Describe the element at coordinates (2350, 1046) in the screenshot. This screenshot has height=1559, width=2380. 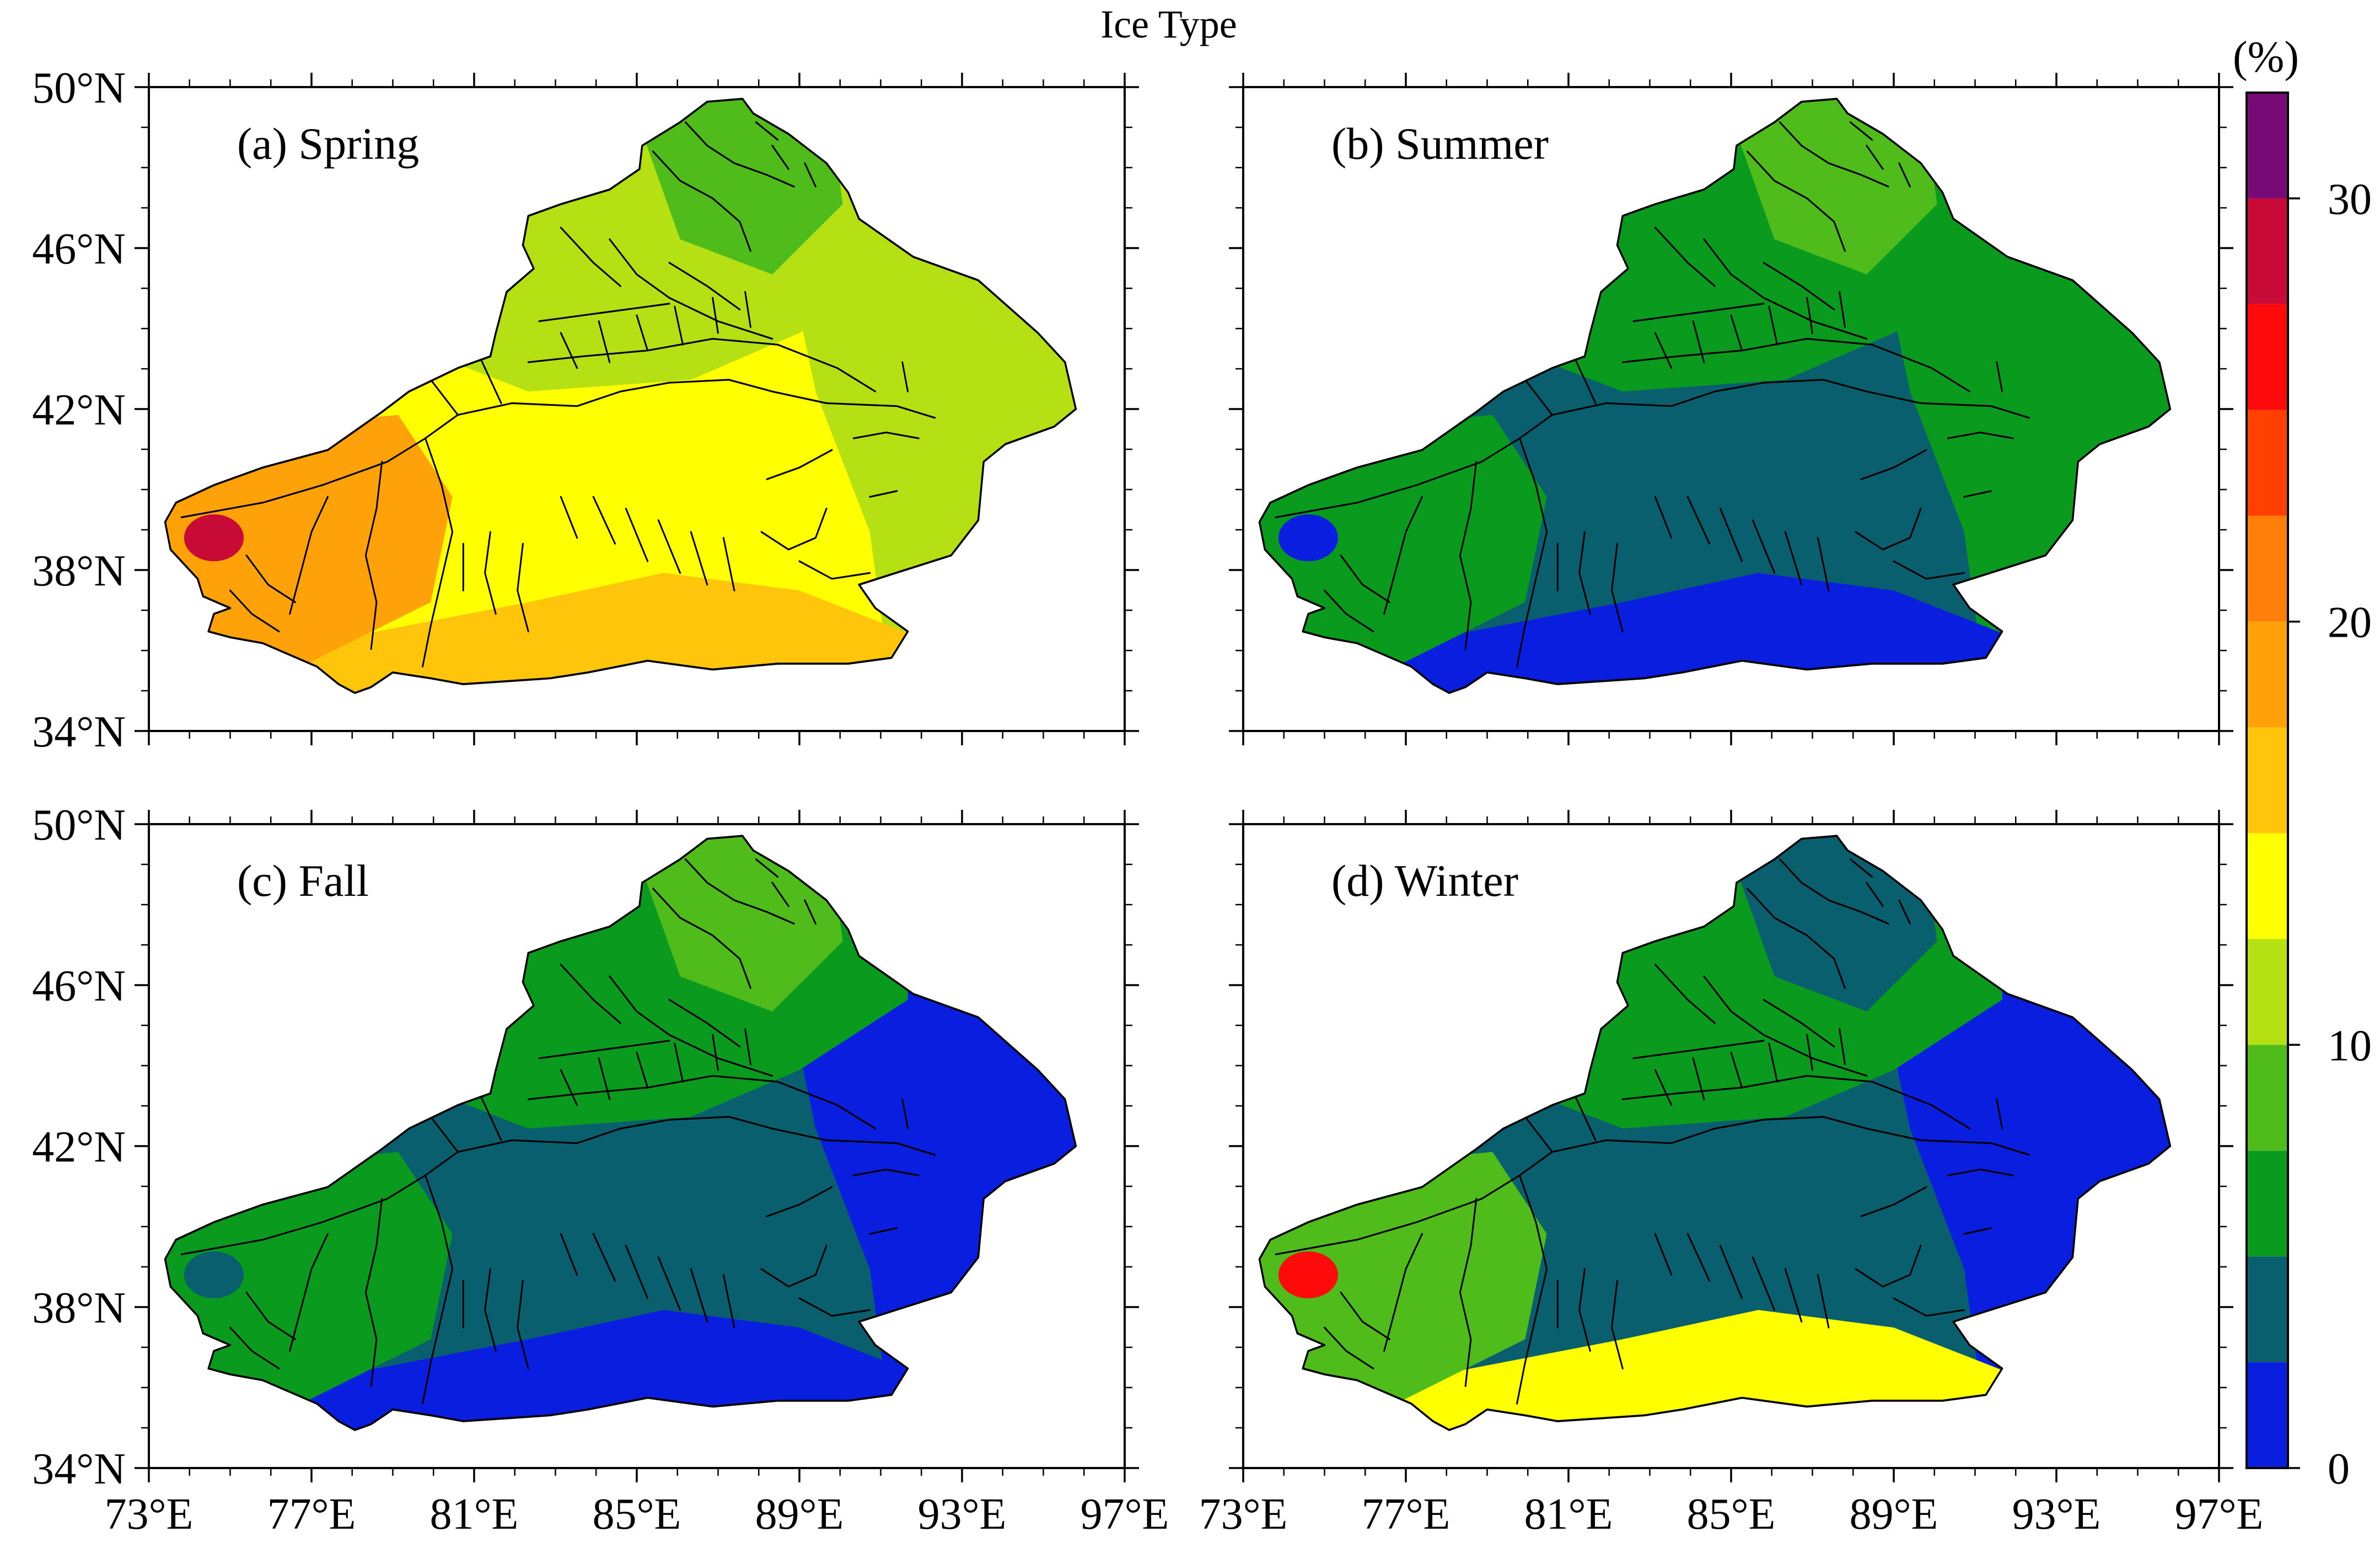
I see `colorbar-tick-label: 10` at that location.